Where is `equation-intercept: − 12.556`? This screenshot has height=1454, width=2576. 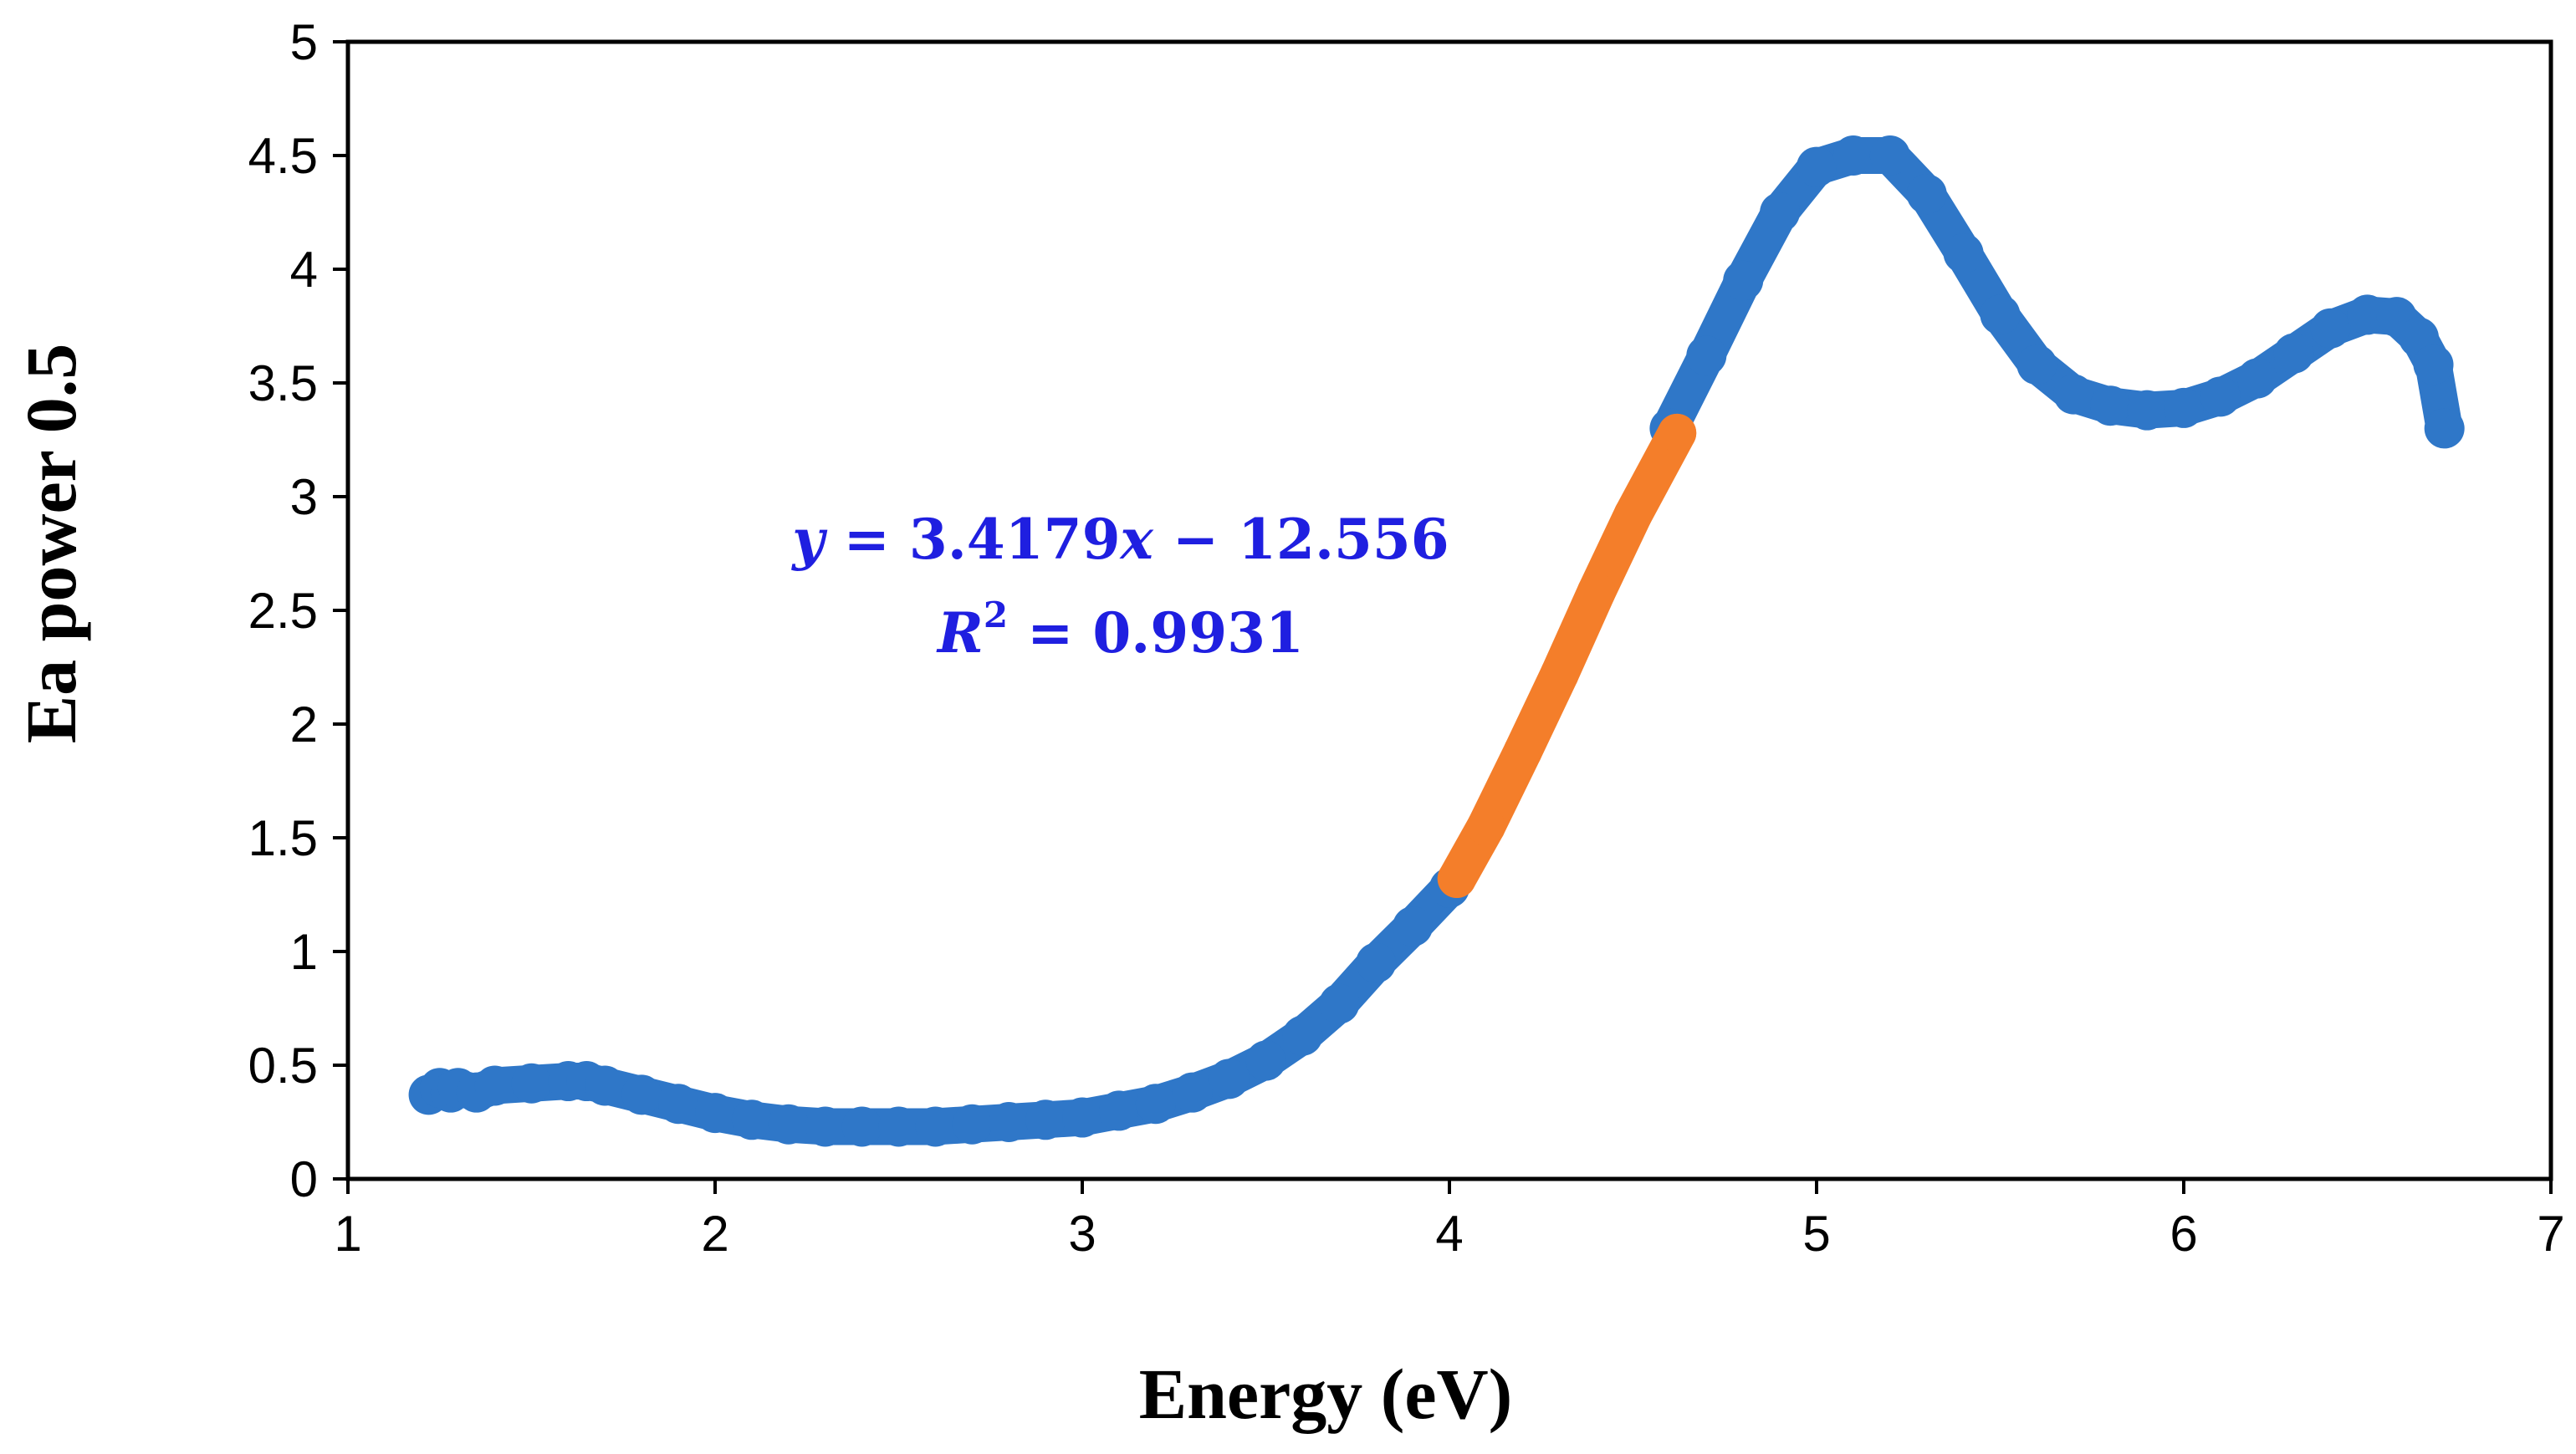
equation-intercept: − 12.556 is located at coordinates (1301, 539).